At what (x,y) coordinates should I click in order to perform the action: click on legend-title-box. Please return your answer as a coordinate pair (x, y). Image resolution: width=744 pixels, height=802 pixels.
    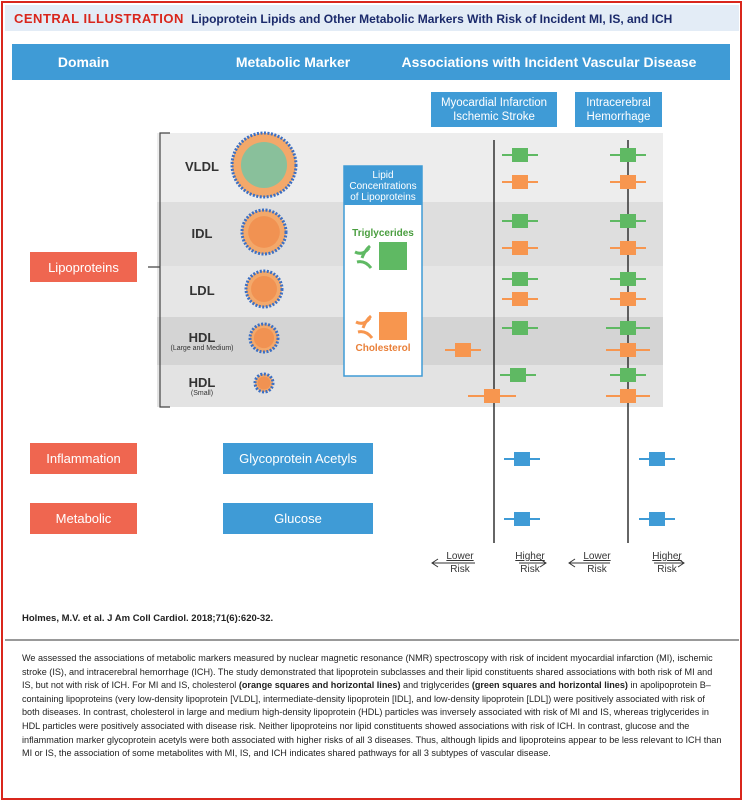
    Looking at the image, I should click on (383, 185).